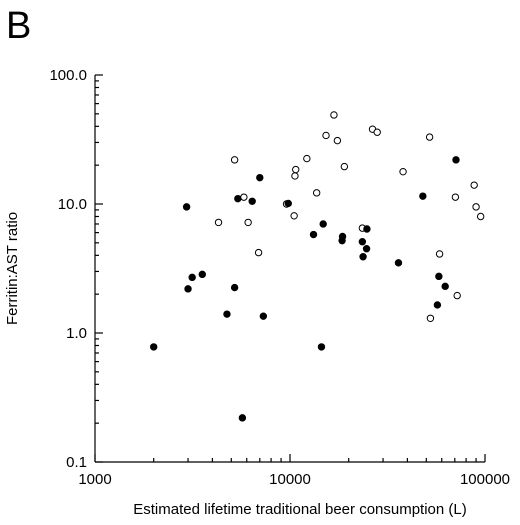 Image resolution: width=520 pixels, height=525 pixels. I want to click on y-tick-label: 100.0, so click(68, 75).